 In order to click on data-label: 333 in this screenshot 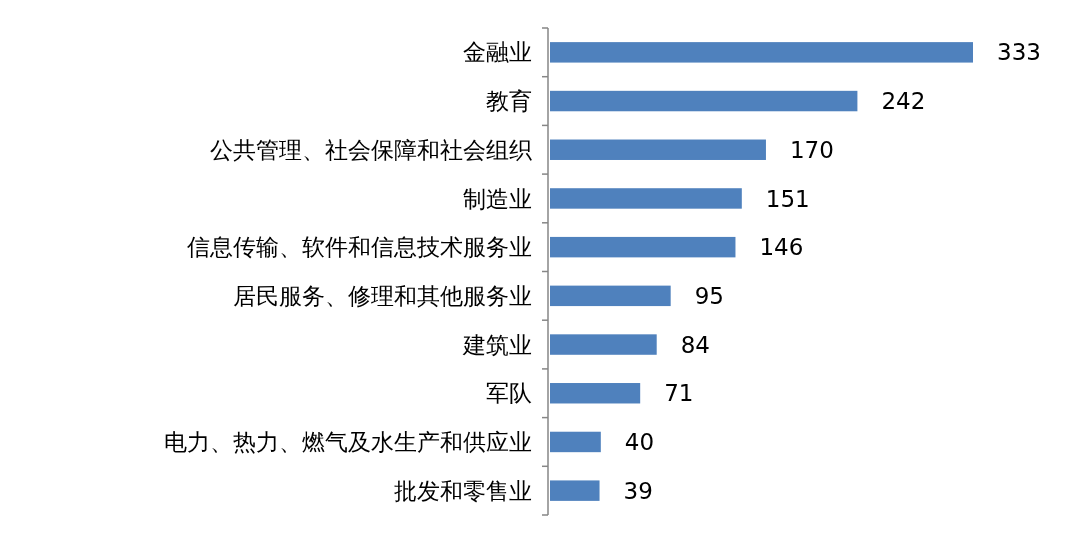, I will do `click(1019, 52)`.